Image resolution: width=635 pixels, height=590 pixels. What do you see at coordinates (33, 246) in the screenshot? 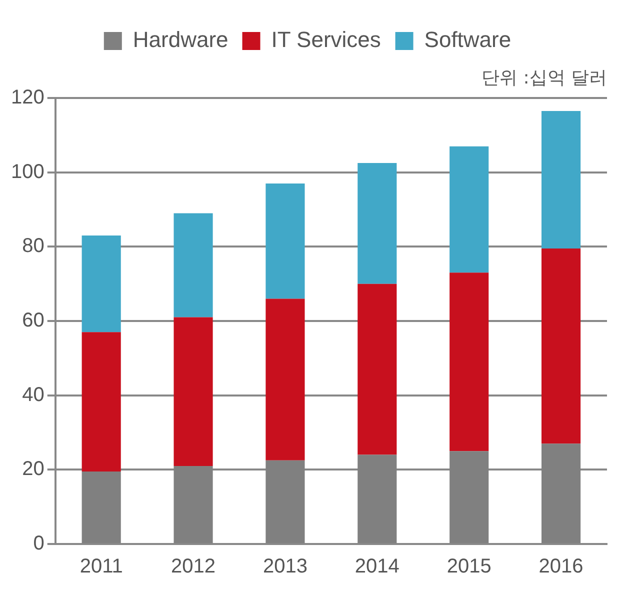
I see `y-tick-label: 80` at bounding box center [33, 246].